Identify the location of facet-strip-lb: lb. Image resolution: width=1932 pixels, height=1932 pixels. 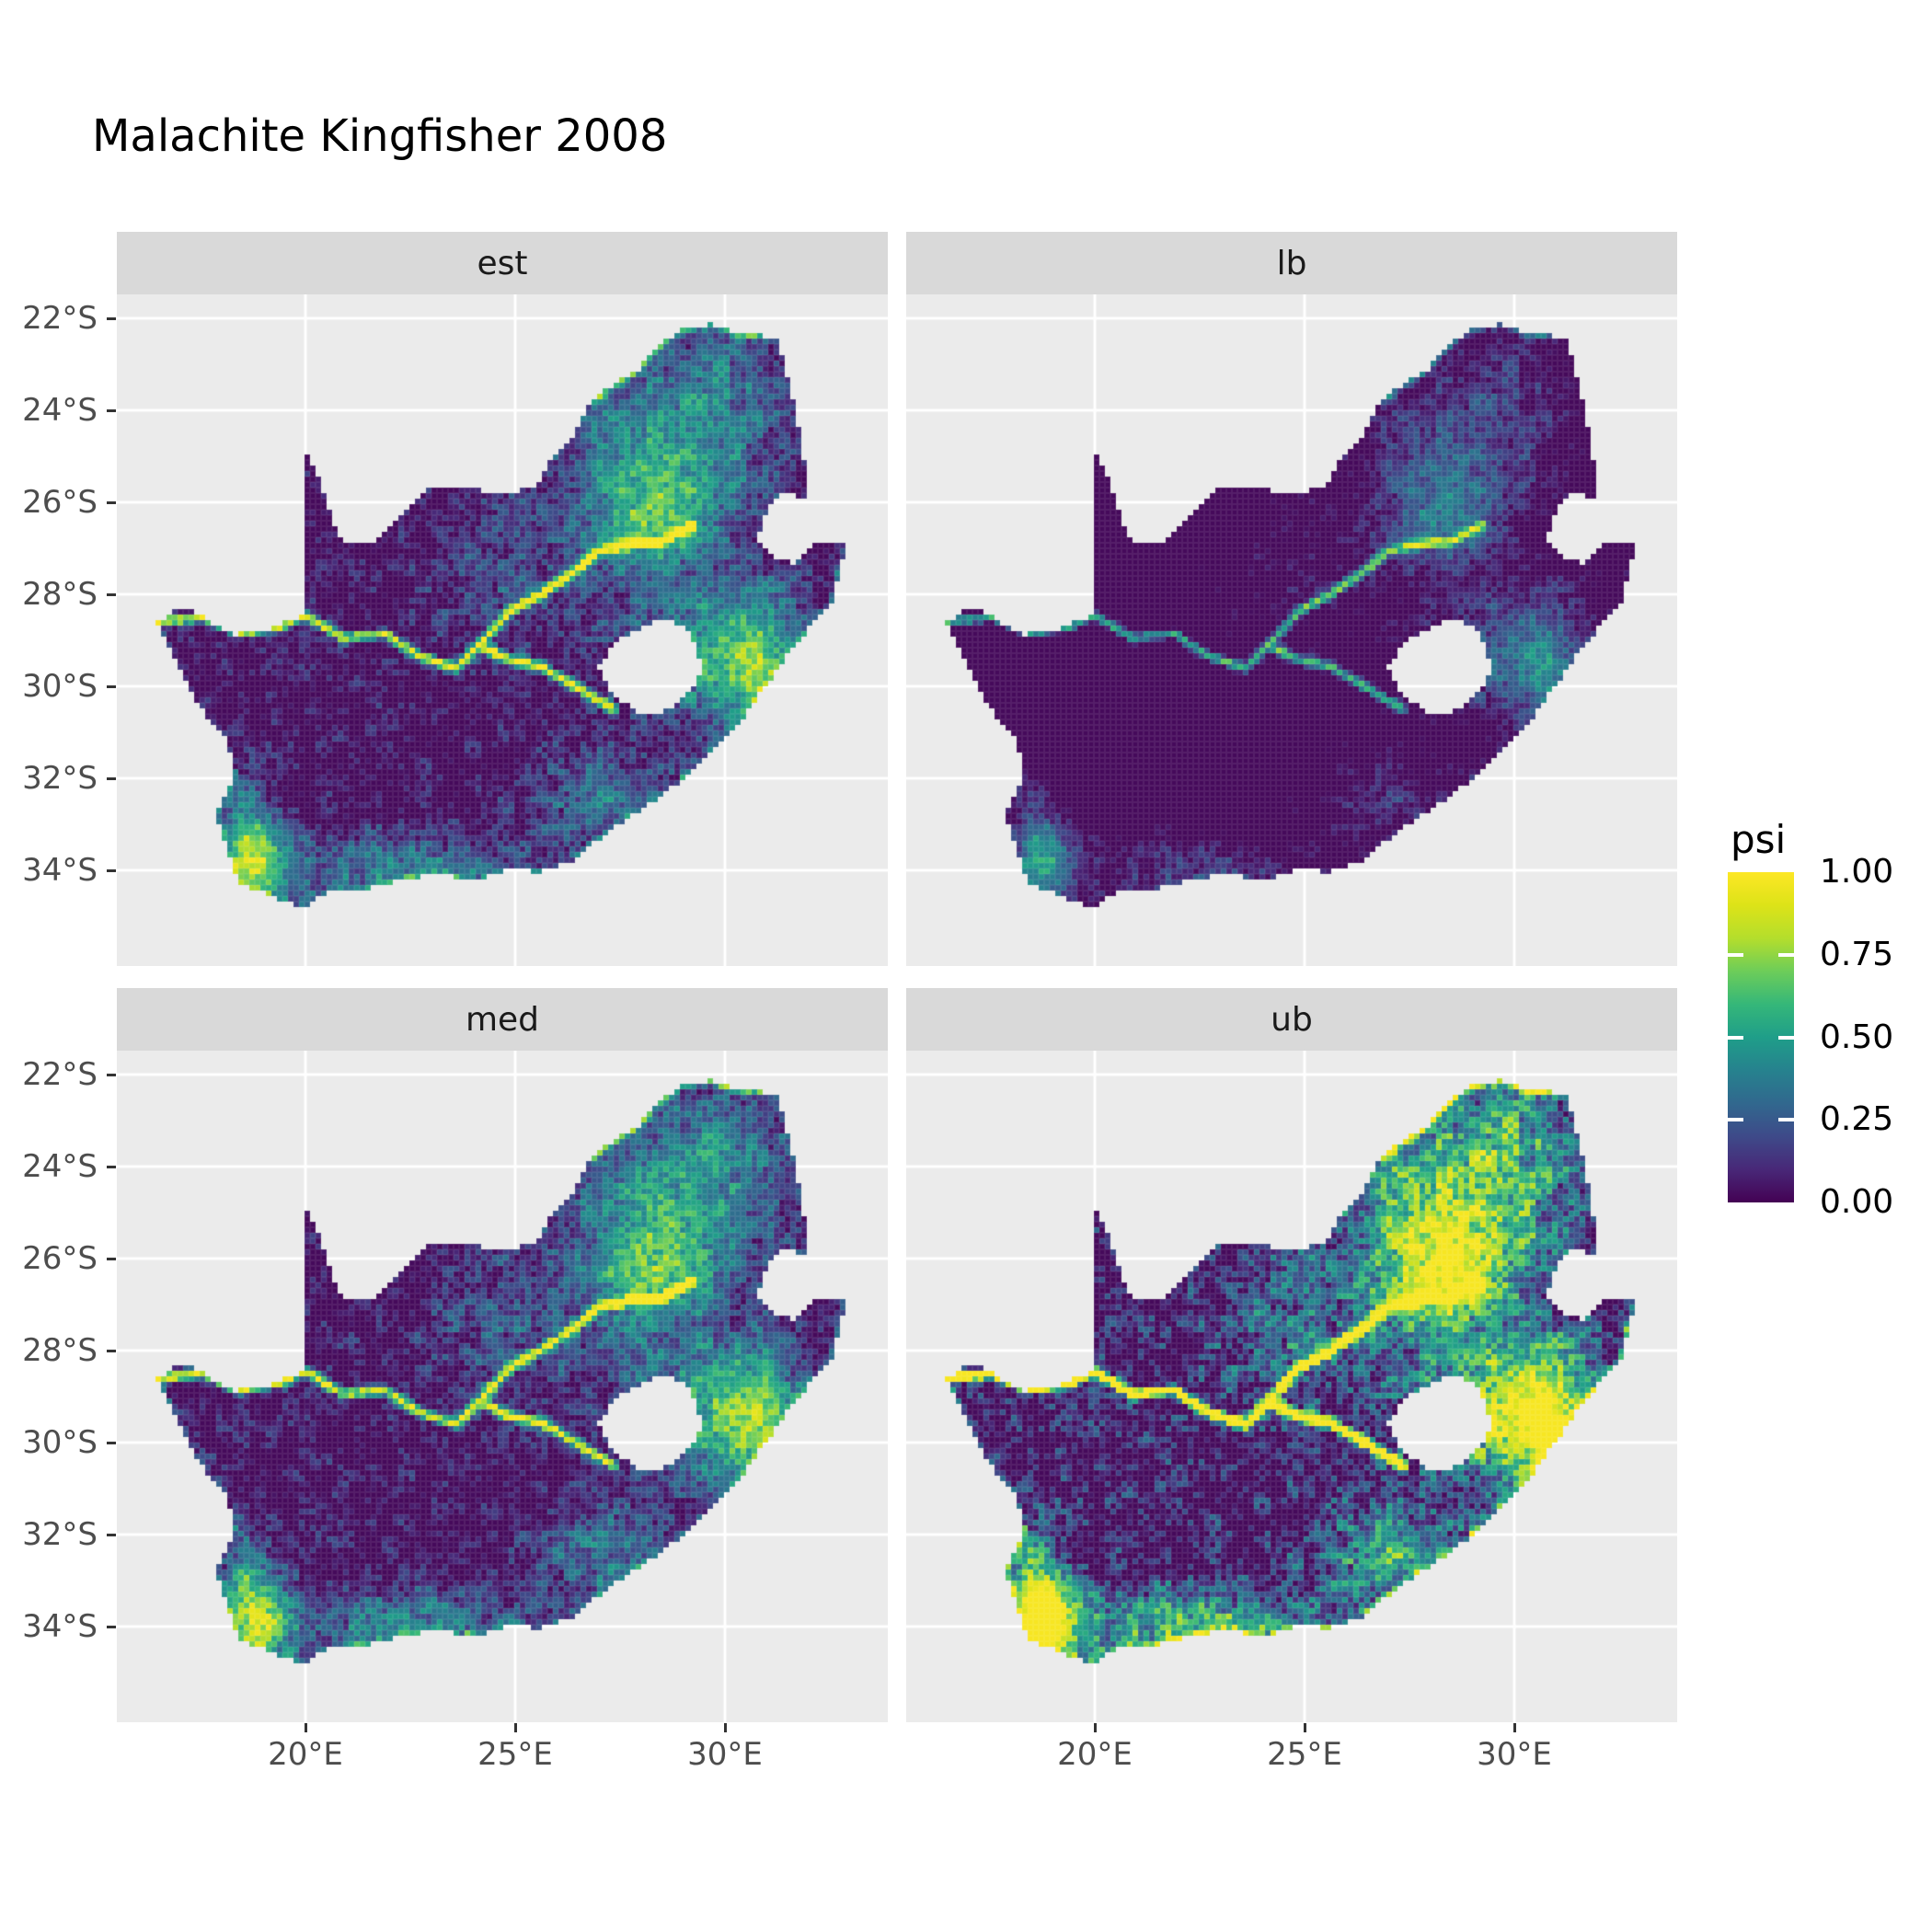
(1291, 263).